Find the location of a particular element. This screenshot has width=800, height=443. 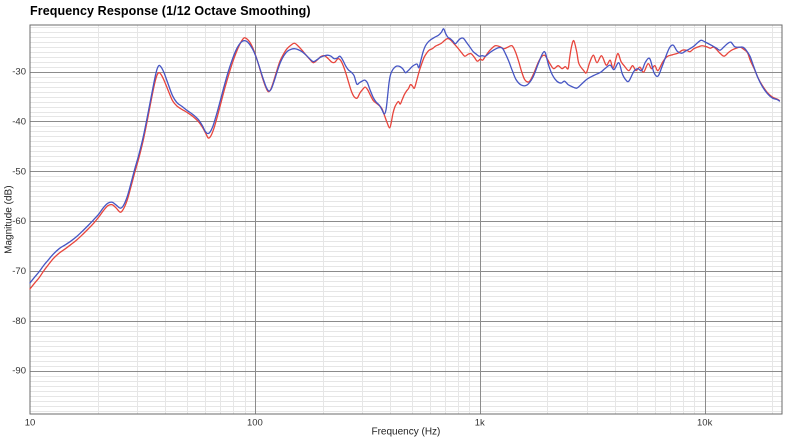

x-axis-tick-label: 1k is located at coordinates (480, 423).